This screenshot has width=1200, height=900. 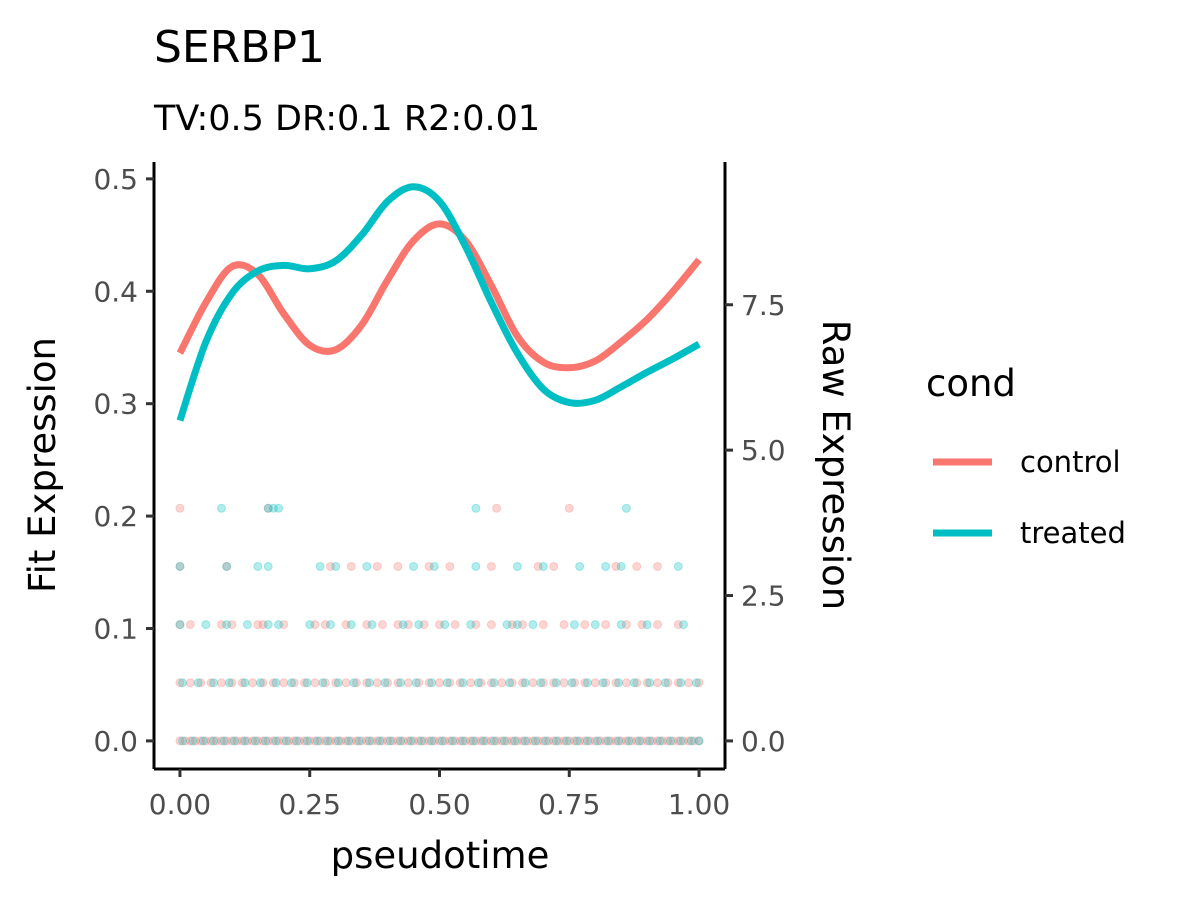 I want to click on y2-tick-label: 7.5, so click(x=763, y=305).